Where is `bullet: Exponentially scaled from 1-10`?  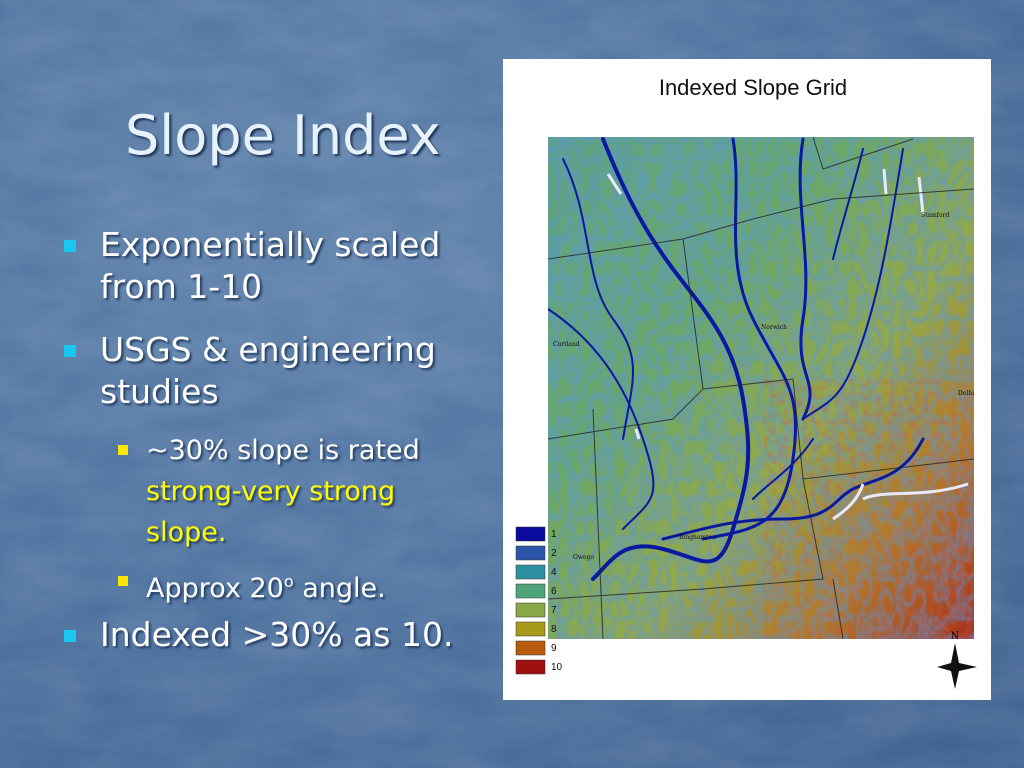 bullet: Exponentially scaled from 1-10 is located at coordinates (272, 266).